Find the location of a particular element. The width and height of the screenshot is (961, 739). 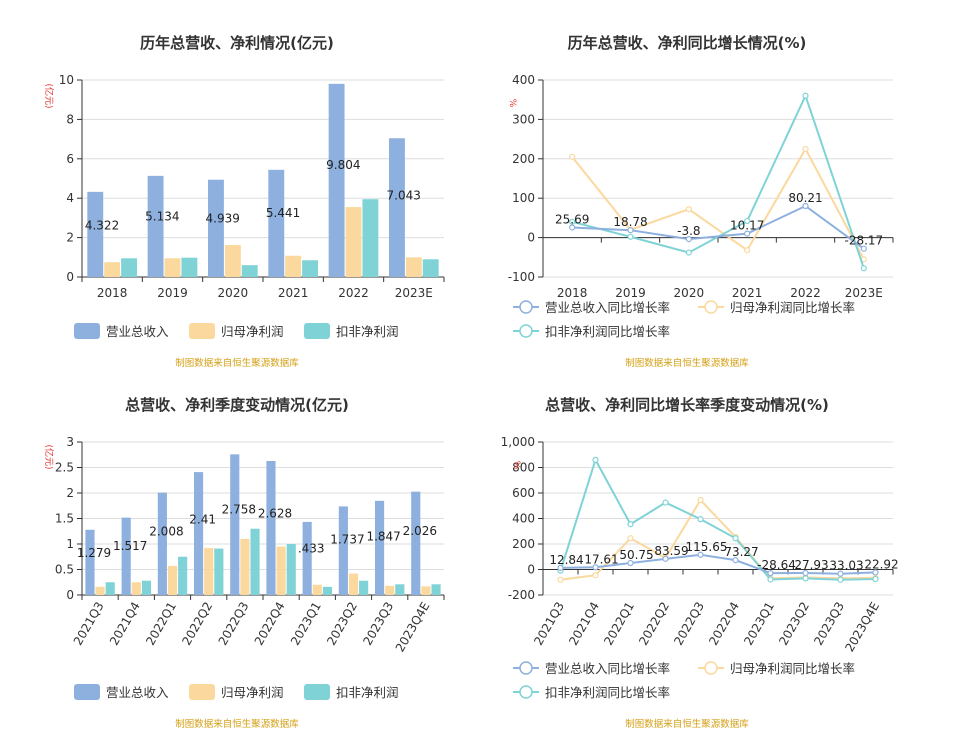

y-tick-label: 8 is located at coordinates (70, 119).